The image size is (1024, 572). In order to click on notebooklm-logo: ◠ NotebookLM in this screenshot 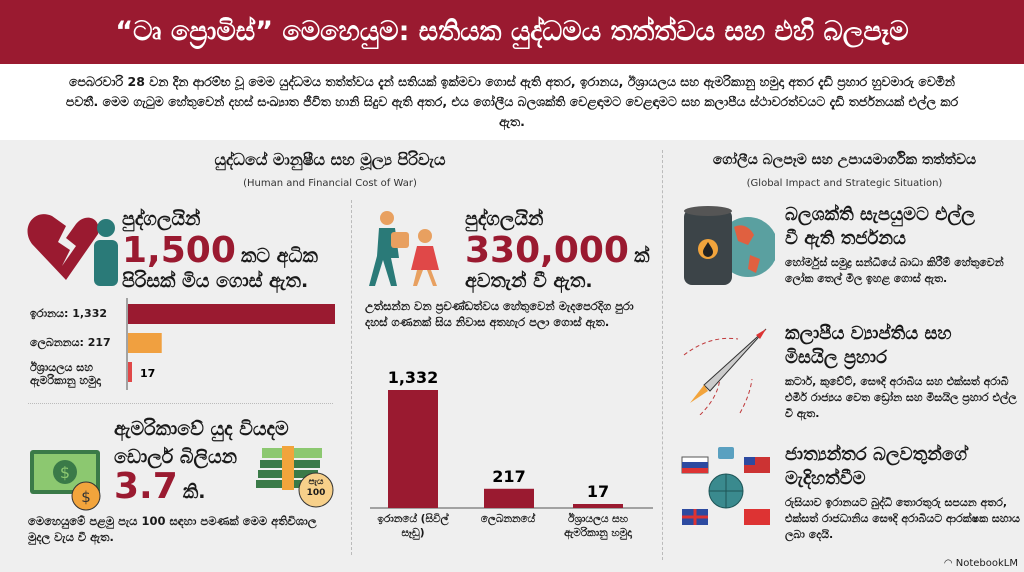, I will do `click(980, 563)`.